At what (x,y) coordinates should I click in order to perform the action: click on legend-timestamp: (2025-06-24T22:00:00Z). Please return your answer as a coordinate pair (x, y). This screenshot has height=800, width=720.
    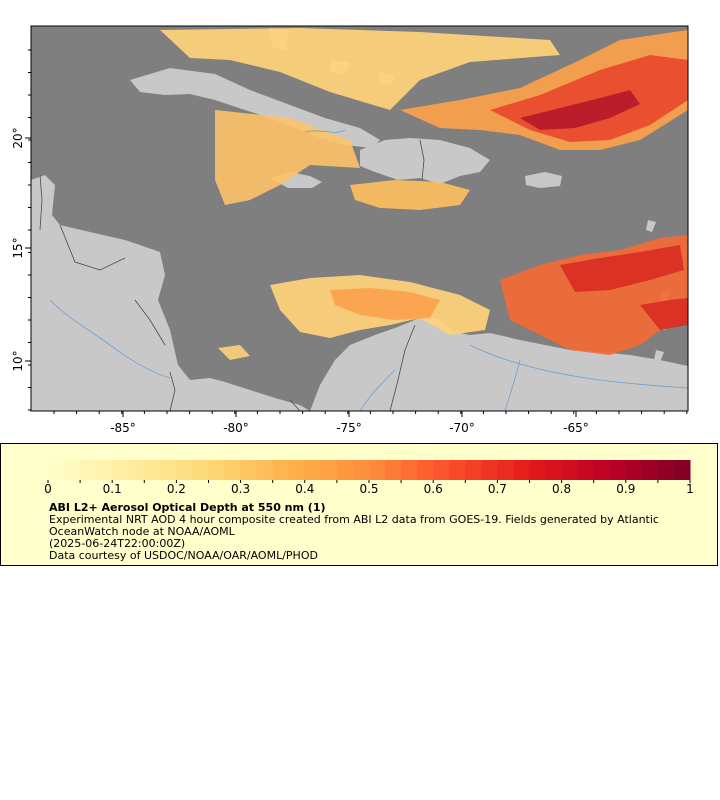
    Looking at the image, I should click on (117, 543).